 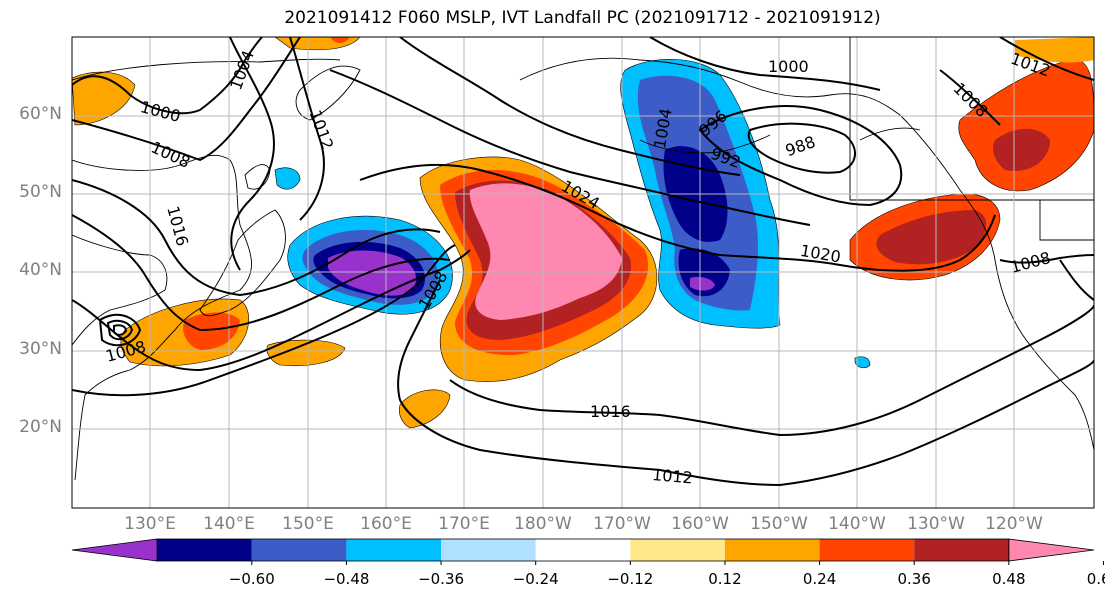 What do you see at coordinates (386, 524) in the screenshot?
I see `lon-label: 160°E` at bounding box center [386, 524].